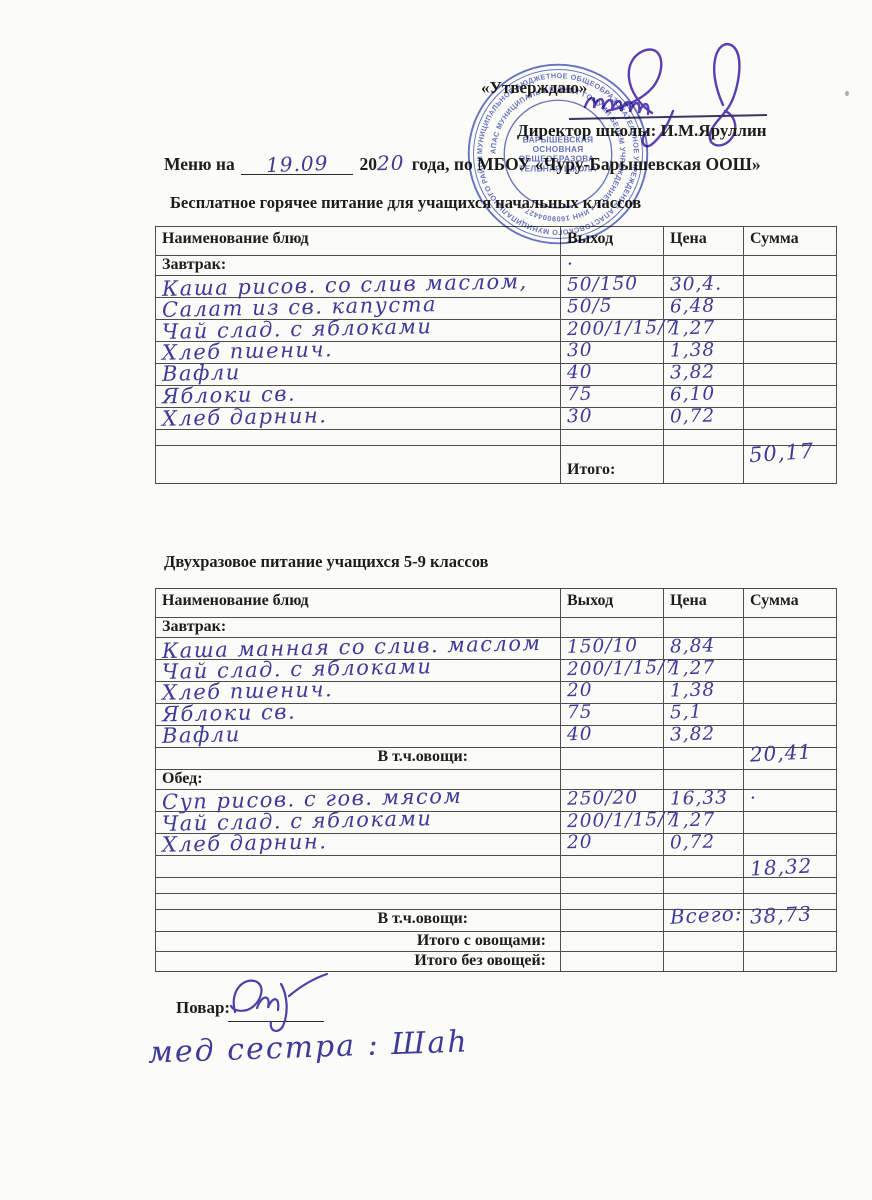 Image resolution: width=872 pixels, height=1200 pixels. Describe the element at coordinates (297, 163) in the screenshot. I see `menu-date-slot: 19.09` at that location.